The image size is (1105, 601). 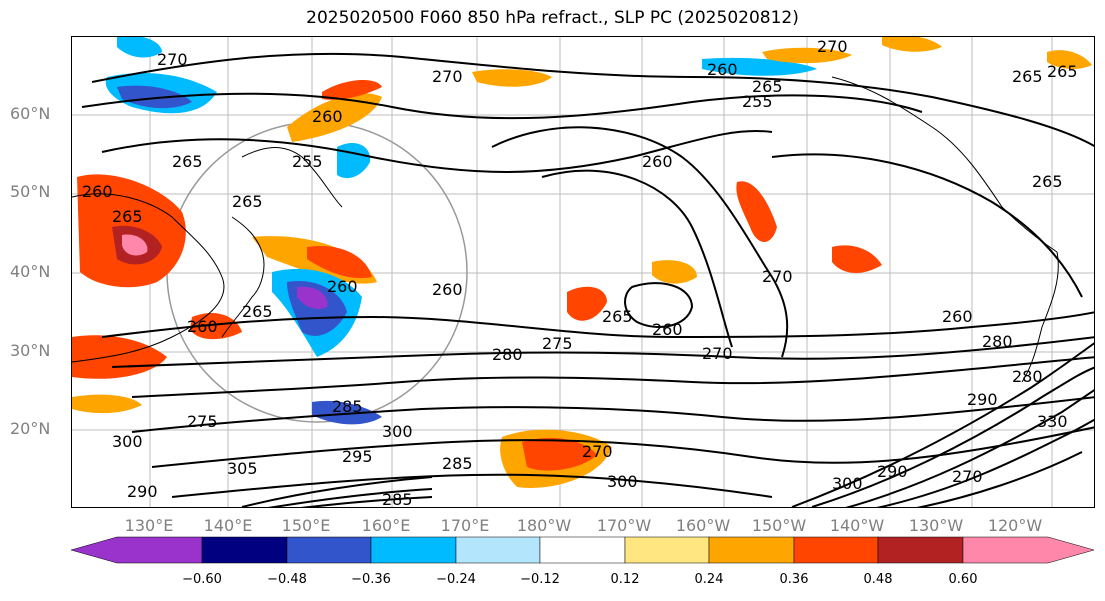 What do you see at coordinates (709, 579) in the screenshot?
I see `colorbar-tick: 0.24` at bounding box center [709, 579].